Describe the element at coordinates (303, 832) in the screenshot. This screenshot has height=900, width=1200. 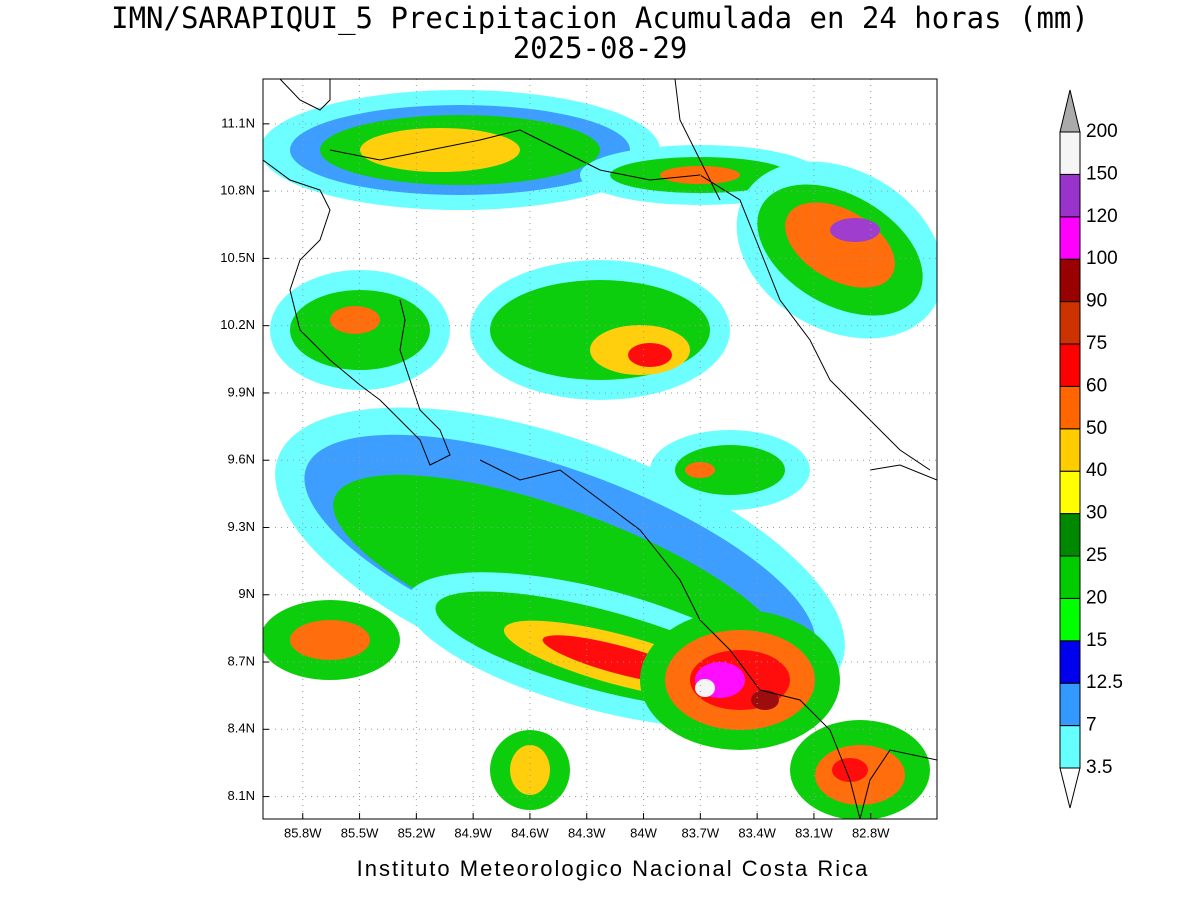
I see `x-tick-label: 85.8W` at that location.